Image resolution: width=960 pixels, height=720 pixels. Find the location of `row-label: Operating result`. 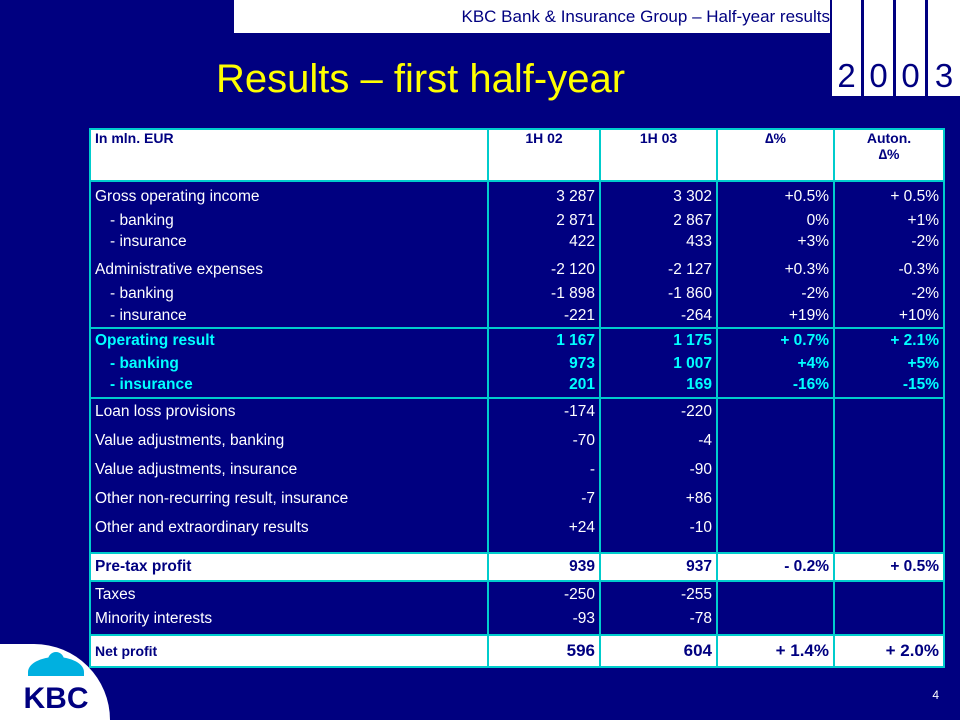

row-label: Operating result is located at coordinates (155, 340).